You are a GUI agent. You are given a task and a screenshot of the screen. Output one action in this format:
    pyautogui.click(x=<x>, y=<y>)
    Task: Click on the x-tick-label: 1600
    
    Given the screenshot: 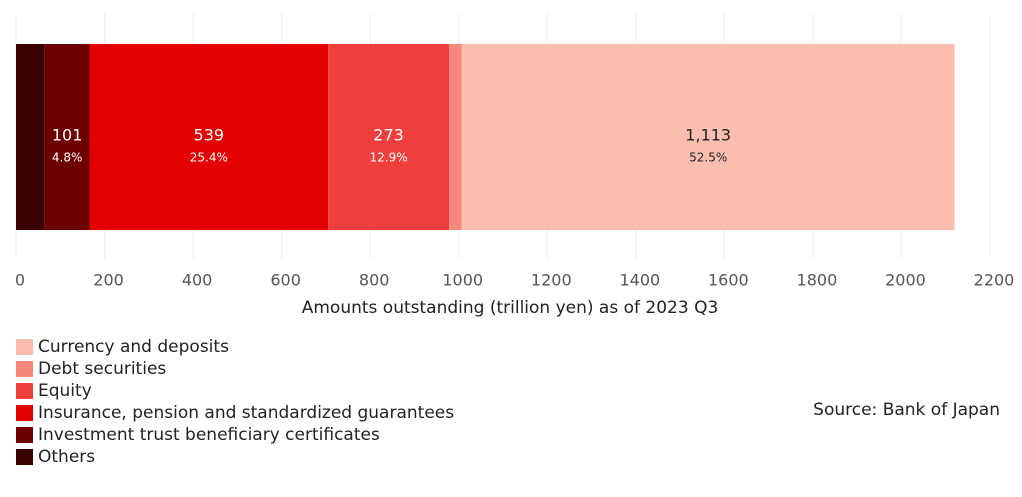 What is the action you would take?
    pyautogui.click(x=728, y=280)
    